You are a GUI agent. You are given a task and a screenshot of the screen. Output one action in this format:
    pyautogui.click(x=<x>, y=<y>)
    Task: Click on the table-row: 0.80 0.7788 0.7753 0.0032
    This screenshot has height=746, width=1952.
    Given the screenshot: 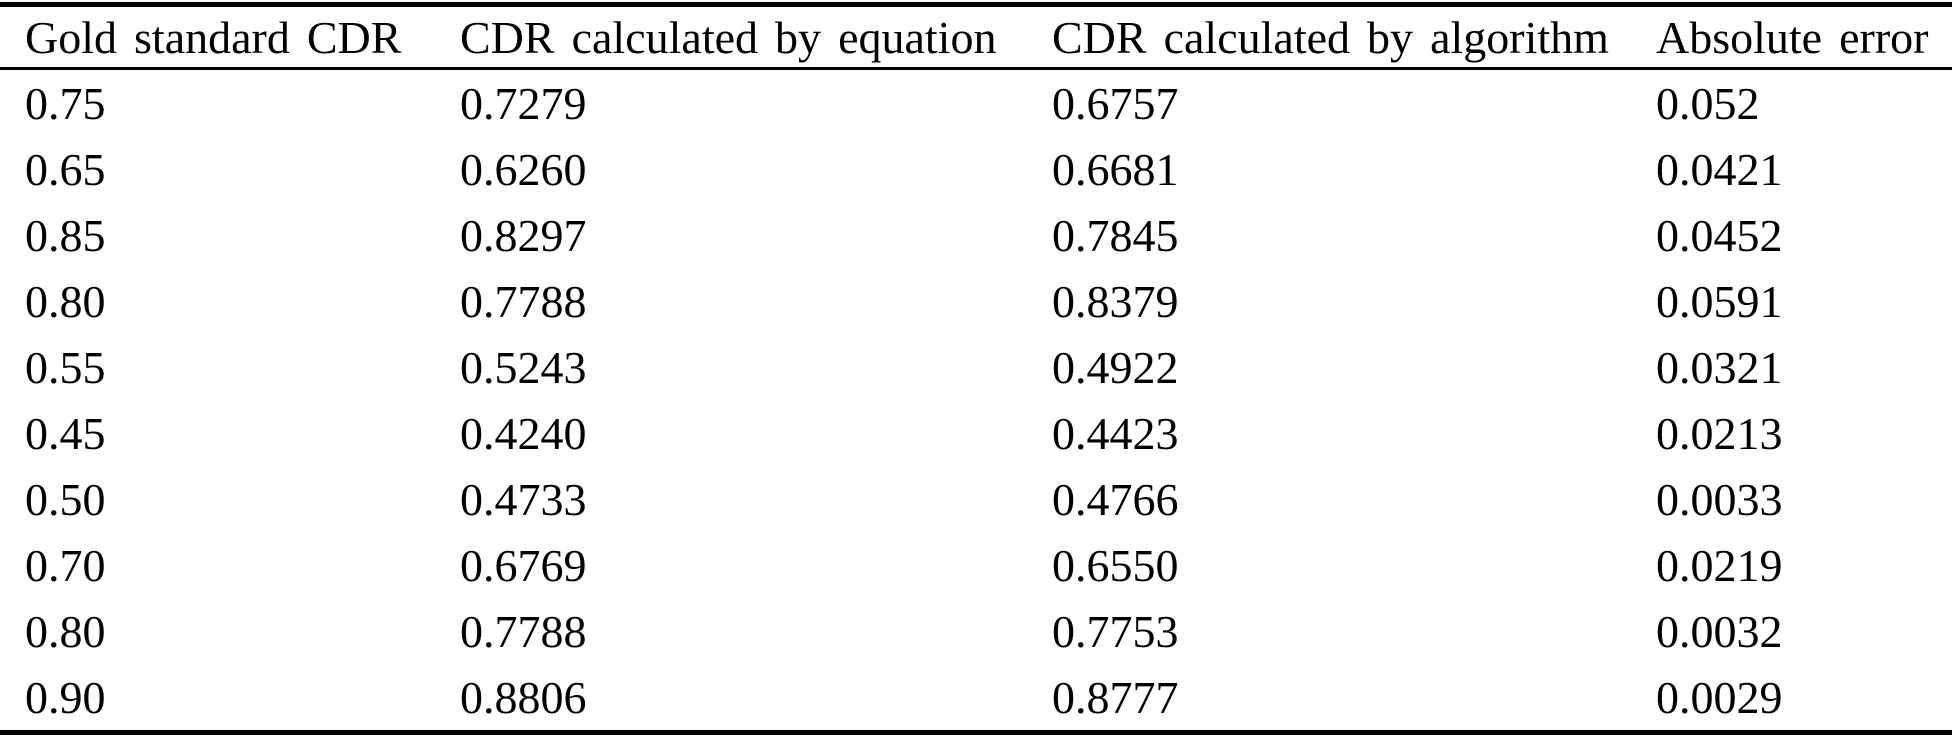 What is the action you would take?
    pyautogui.click(x=976, y=631)
    